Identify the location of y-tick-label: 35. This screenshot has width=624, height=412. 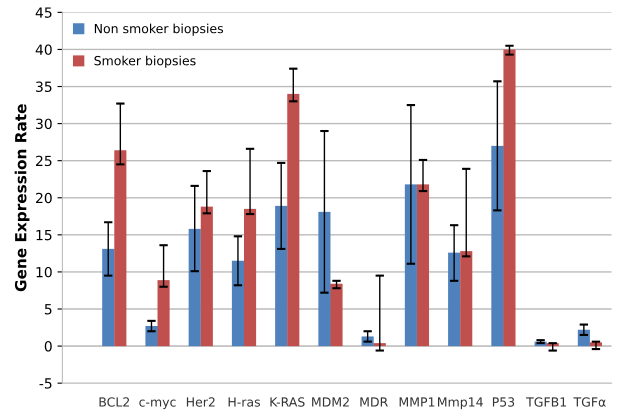
(44, 86).